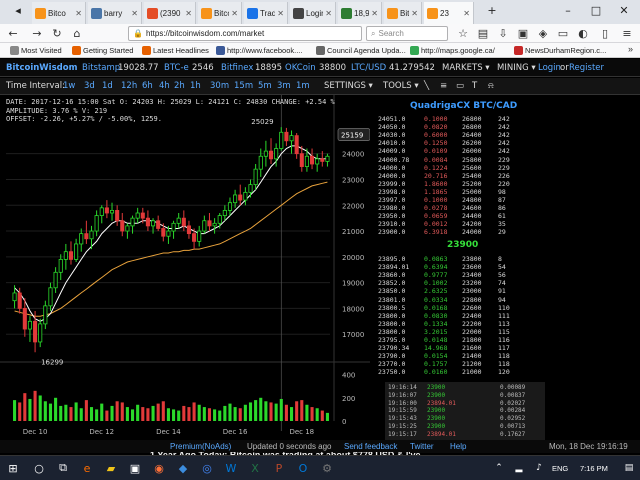  What do you see at coordinates (371, 446) in the screenshot?
I see `feedback-link: Send feedback` at bounding box center [371, 446].